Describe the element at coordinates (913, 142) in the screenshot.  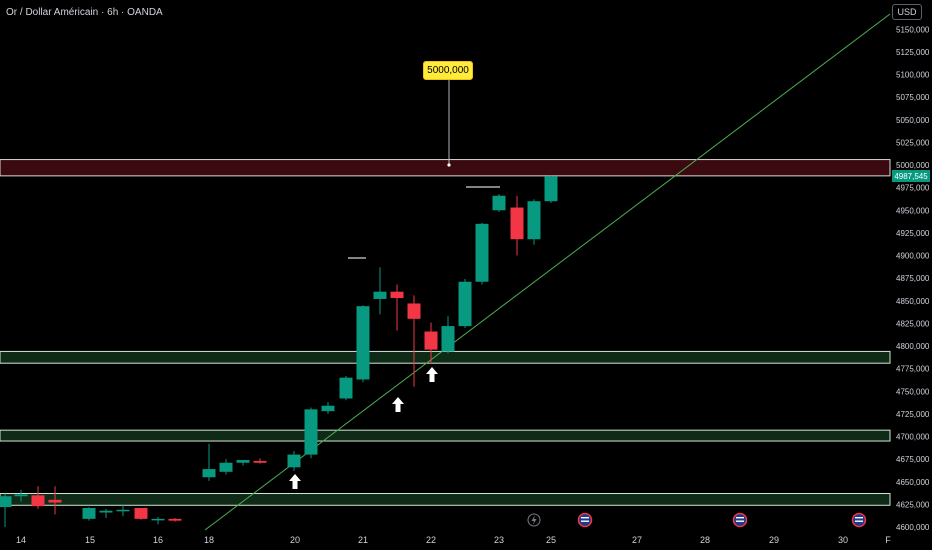
I see `price-axis-tick: 5025,000` at that location.